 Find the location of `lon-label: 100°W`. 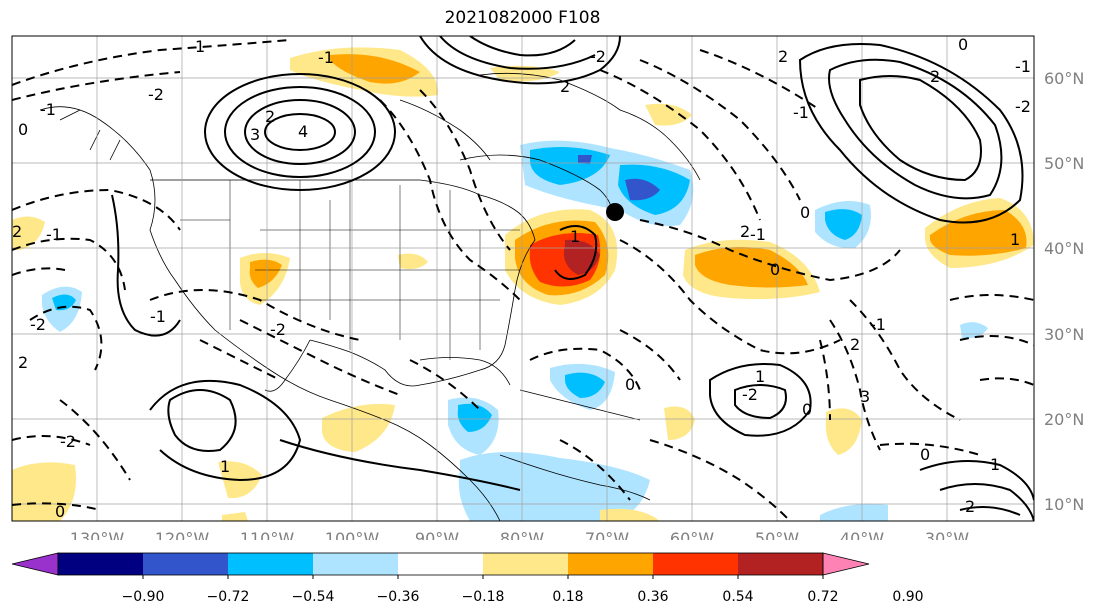

lon-label: 100°W is located at coordinates (352, 534).